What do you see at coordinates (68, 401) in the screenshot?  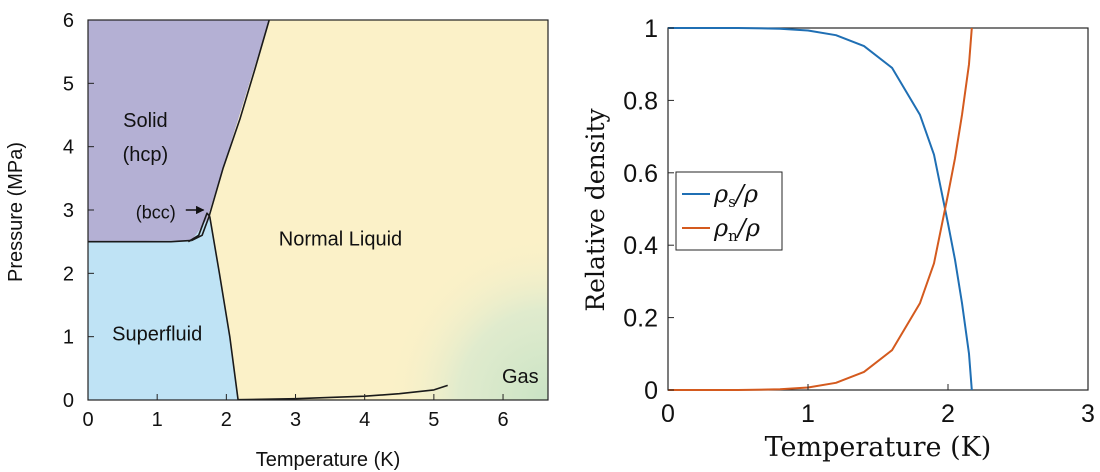 I see `phase-y-tick-label: 0` at bounding box center [68, 401].